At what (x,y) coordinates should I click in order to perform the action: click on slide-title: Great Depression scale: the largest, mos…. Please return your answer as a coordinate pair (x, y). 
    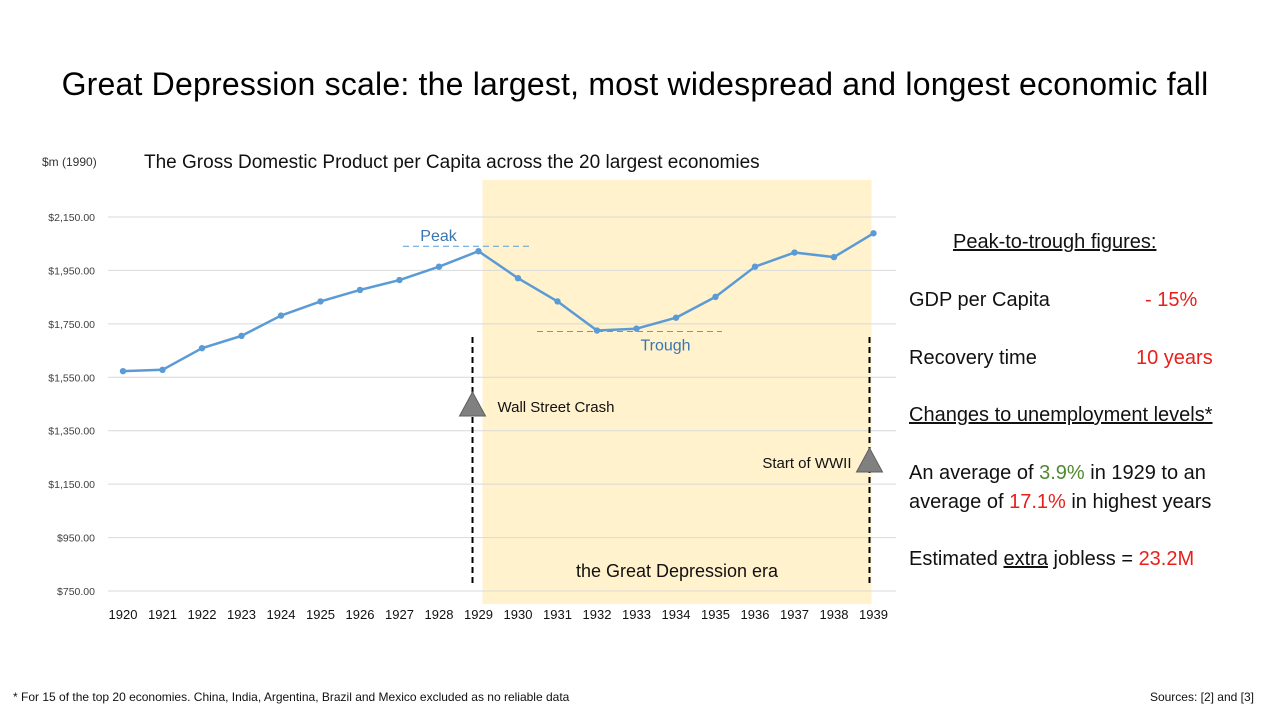
    Looking at the image, I should click on (635, 84).